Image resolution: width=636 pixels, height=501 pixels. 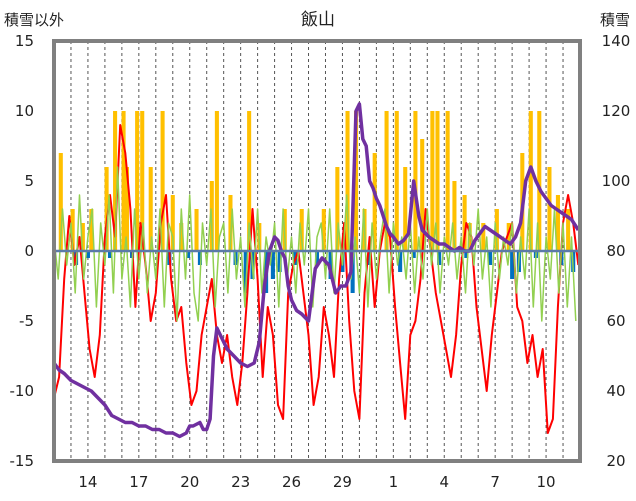 I want to click on y-right-tick-label: 120, so click(x=616, y=111).